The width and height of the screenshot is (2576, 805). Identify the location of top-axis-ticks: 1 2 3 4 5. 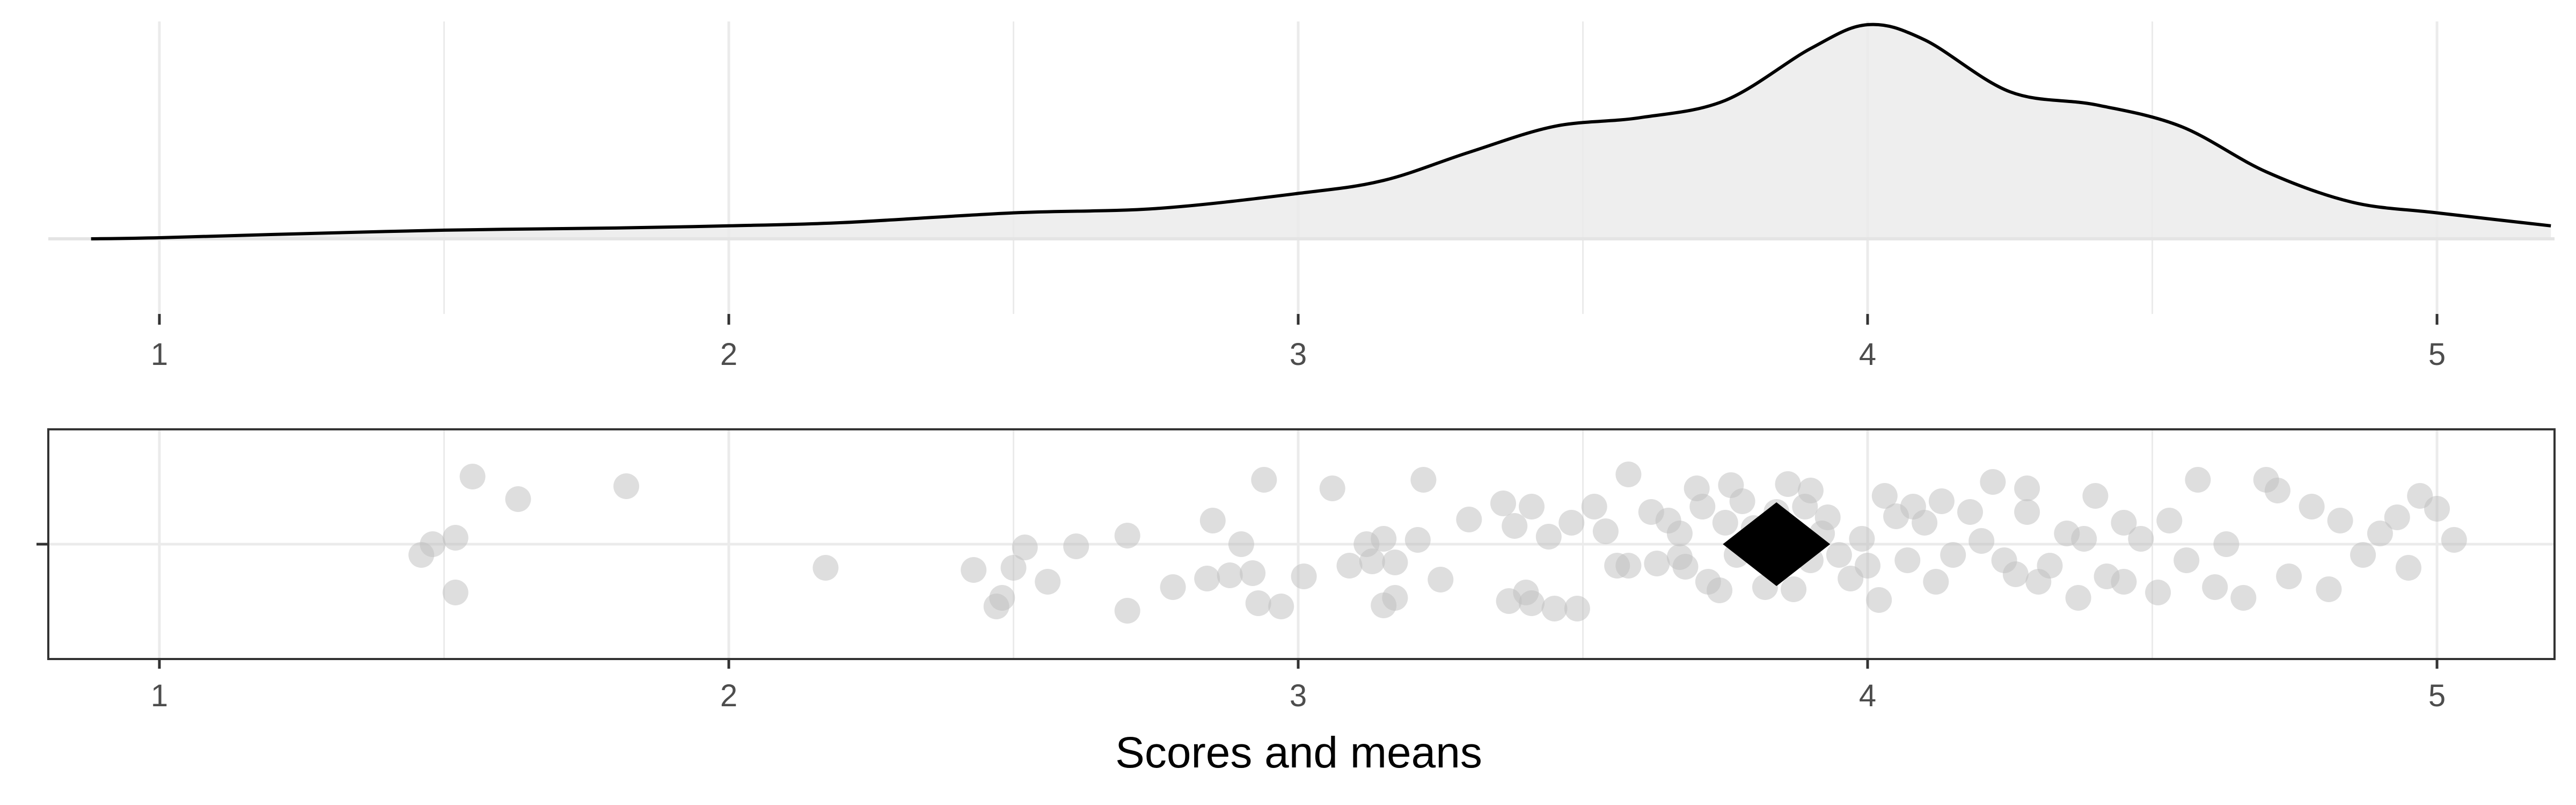
(1298, 343).